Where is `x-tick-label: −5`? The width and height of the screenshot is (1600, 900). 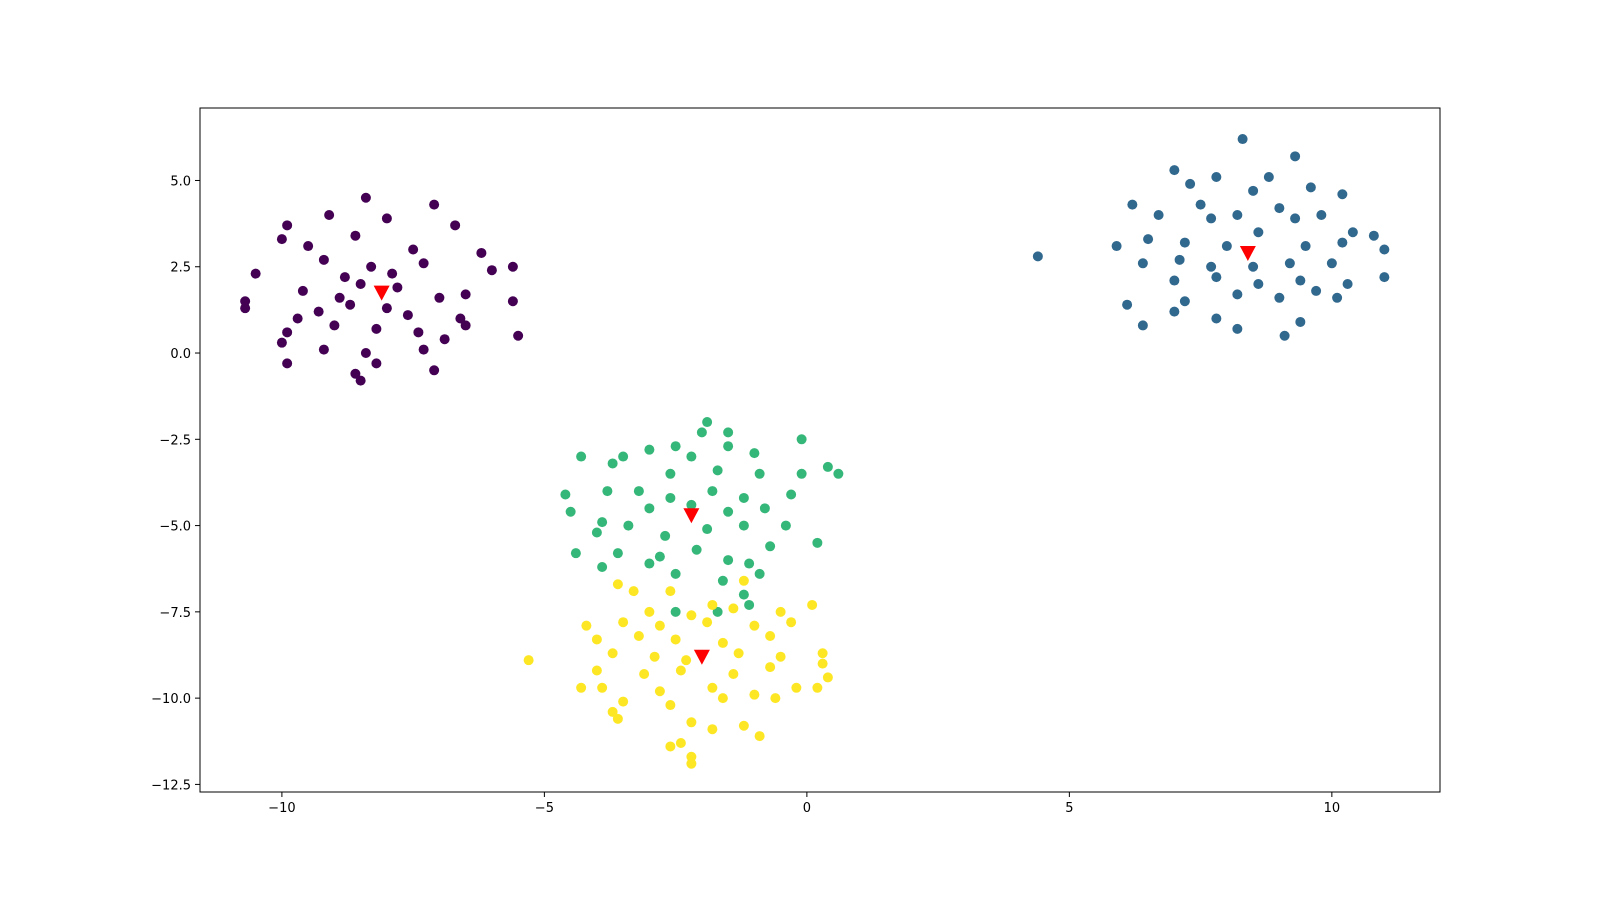 x-tick-label: −5 is located at coordinates (544, 808).